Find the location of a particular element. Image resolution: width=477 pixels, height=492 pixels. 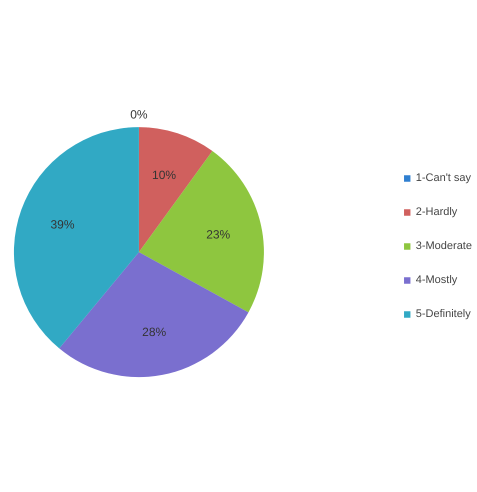

legend-label: 2-Hardly is located at coordinates (437, 212).